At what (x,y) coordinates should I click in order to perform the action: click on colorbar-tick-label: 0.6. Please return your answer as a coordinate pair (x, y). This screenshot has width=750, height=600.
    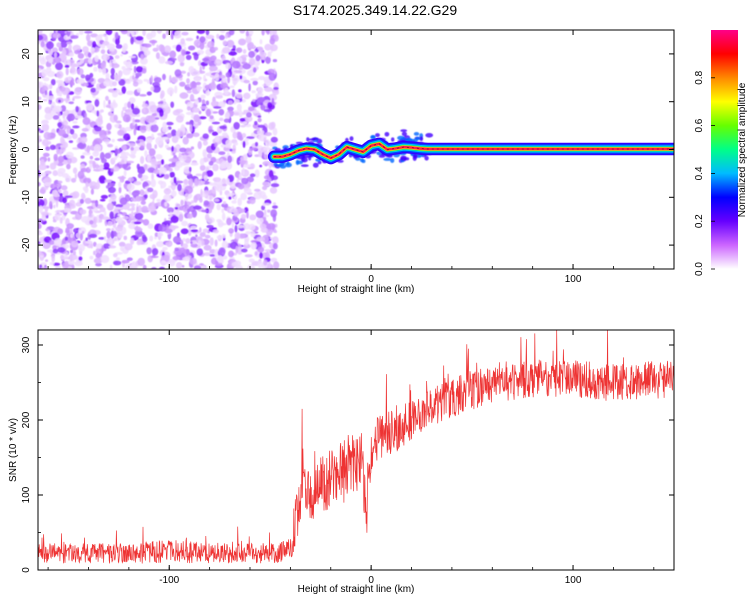
    Looking at the image, I should click on (699, 125).